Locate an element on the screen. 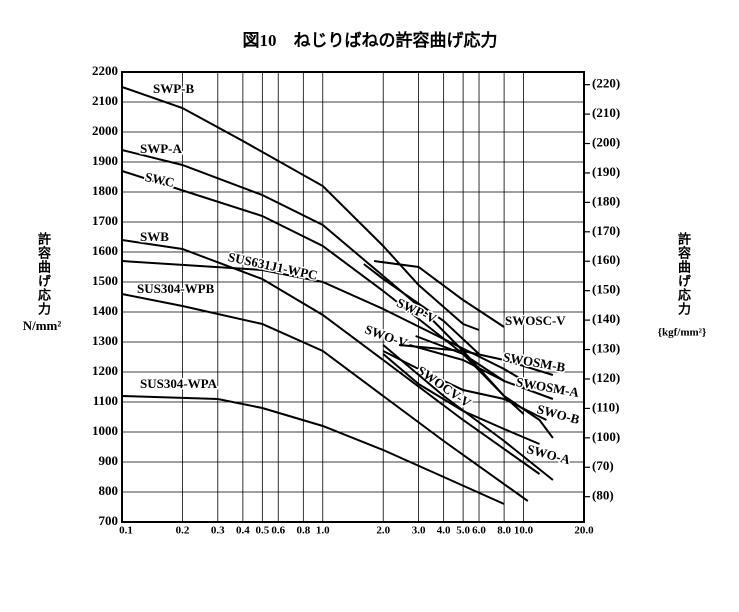 This screenshot has height=612, width=739. y-tick-label: 1000 is located at coordinates (105, 430).